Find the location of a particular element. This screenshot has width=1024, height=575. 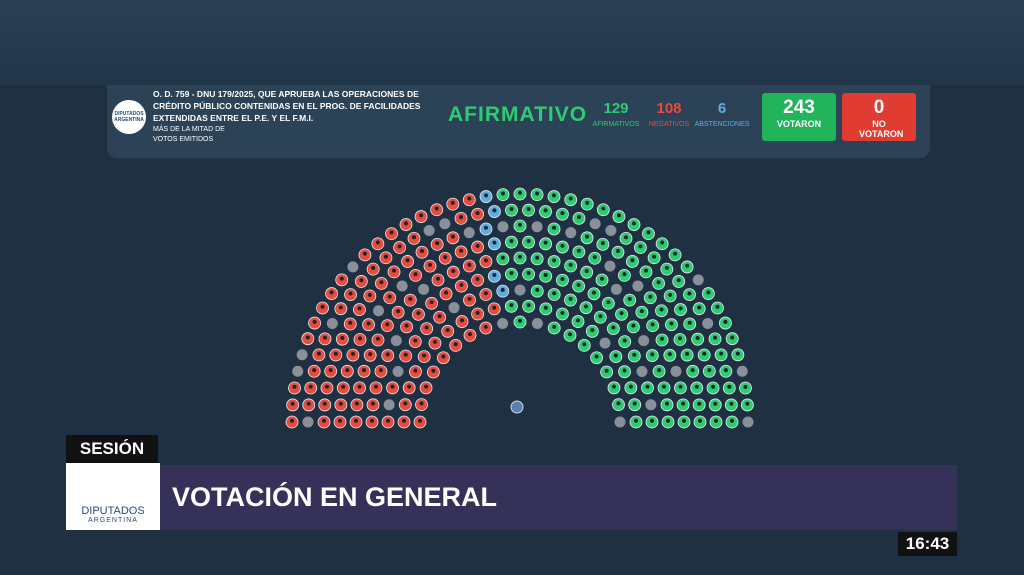

tally-label: ABSTENCIONES is located at coordinates (722, 124).